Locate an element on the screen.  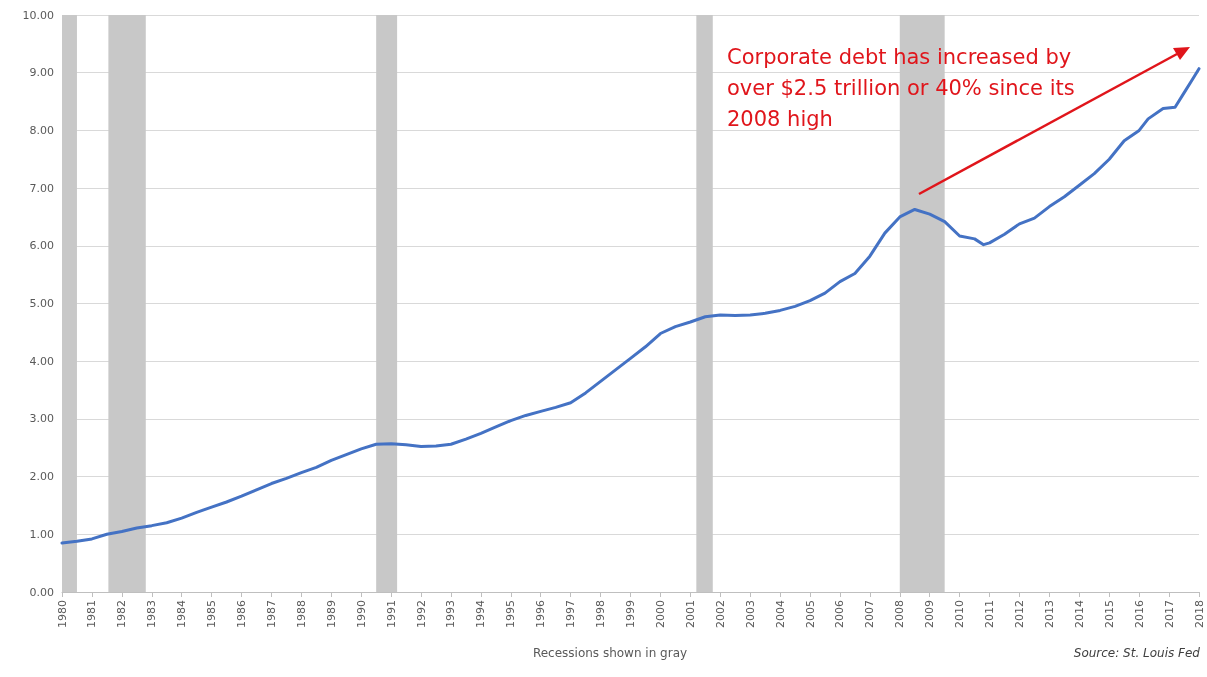
x-tick-label: 1982 is located at coordinates (122, 614).